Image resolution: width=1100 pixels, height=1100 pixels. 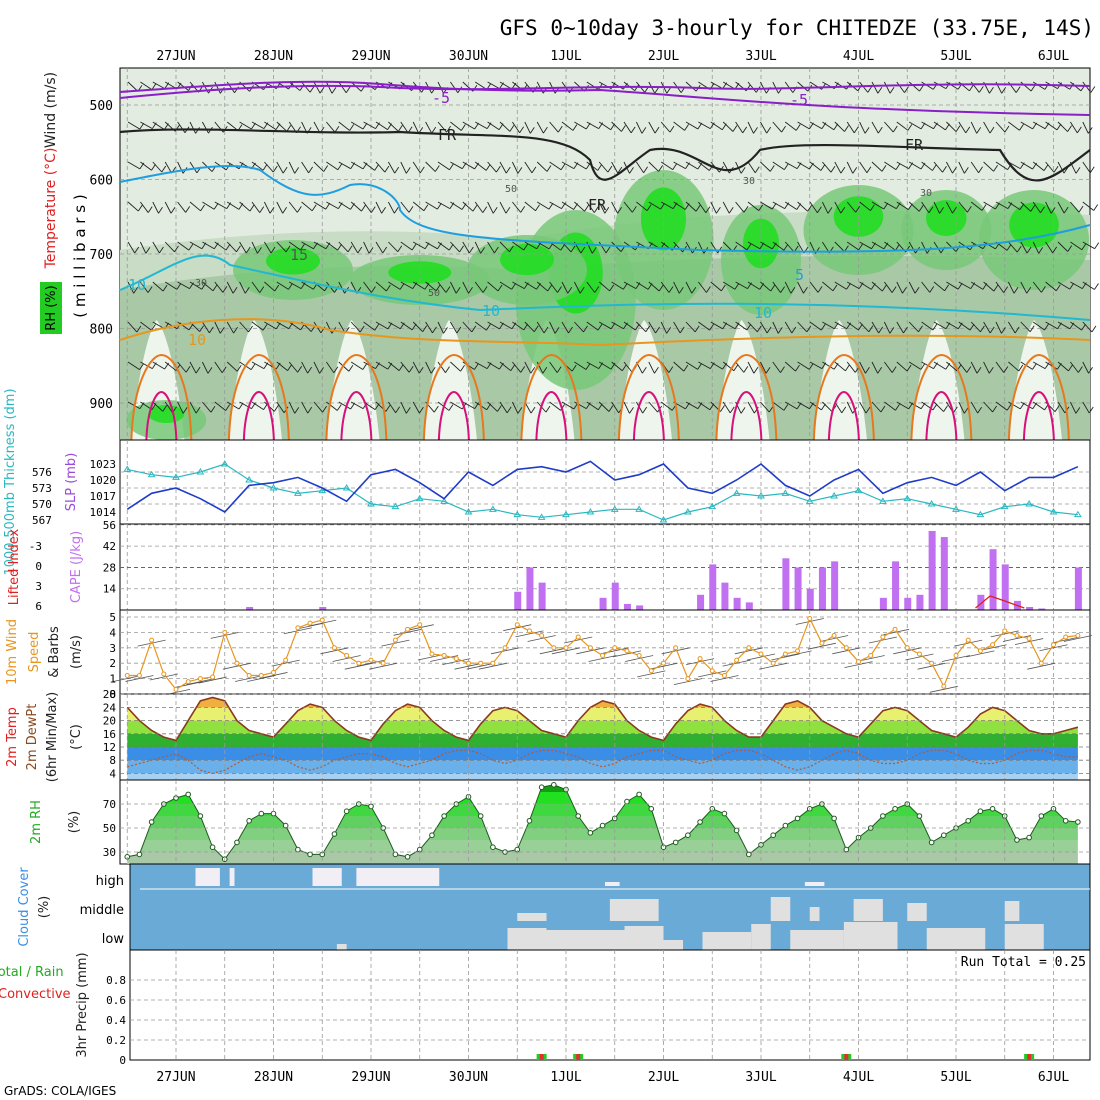 What do you see at coordinates (109, 747) in the screenshot?
I see `temp2m-tick: 12` at bounding box center [109, 747].